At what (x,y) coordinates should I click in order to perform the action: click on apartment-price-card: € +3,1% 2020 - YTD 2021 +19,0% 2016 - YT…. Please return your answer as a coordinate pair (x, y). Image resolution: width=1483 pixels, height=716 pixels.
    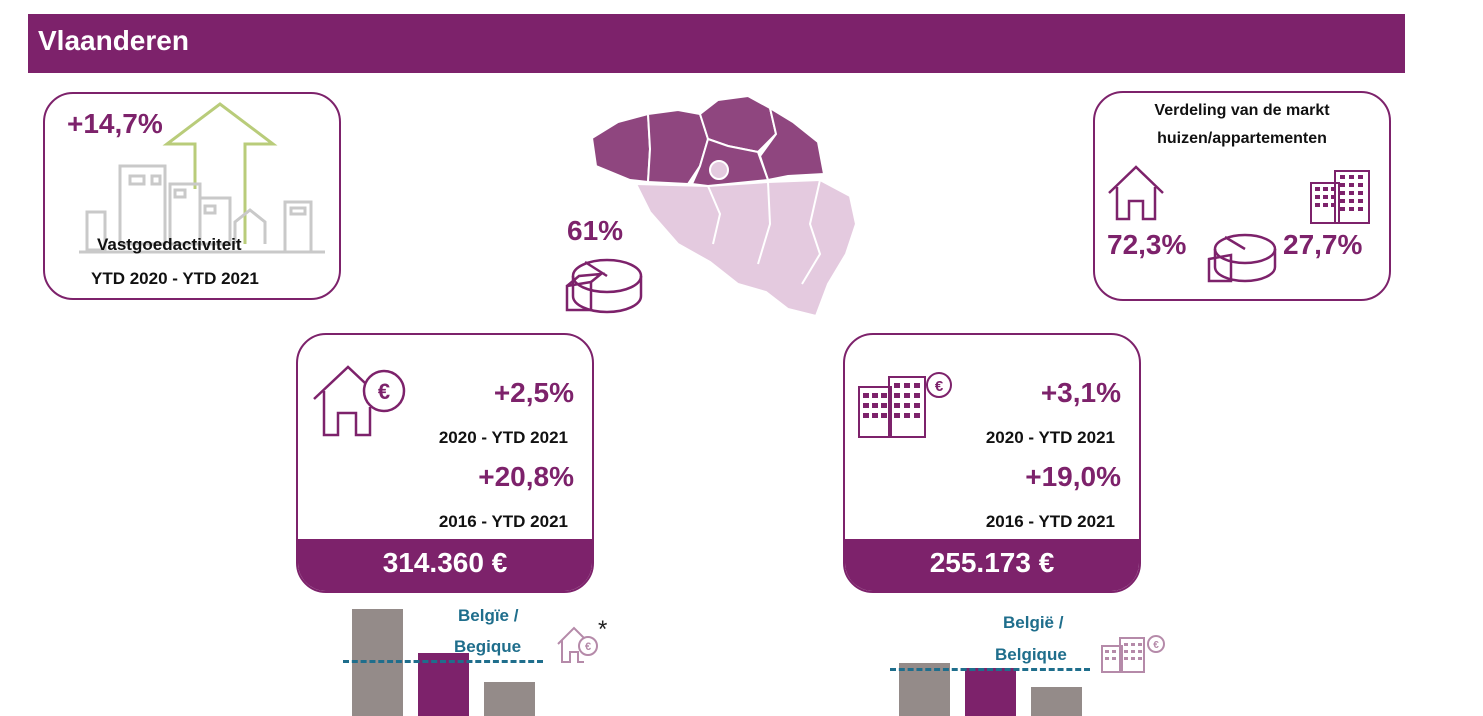
    Looking at the image, I should click on (992, 463).